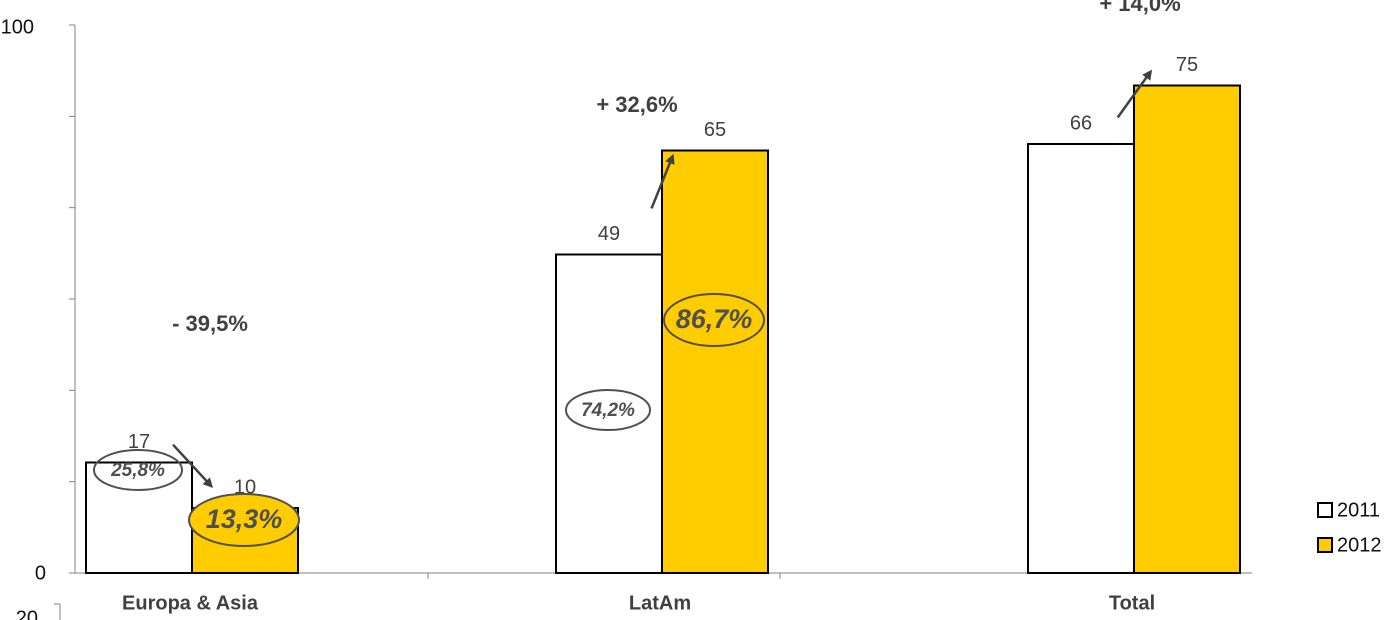 This screenshot has width=1400, height=620. Describe the element at coordinates (1325, 510) in the screenshot. I see `legend-swatch-2011` at that location.